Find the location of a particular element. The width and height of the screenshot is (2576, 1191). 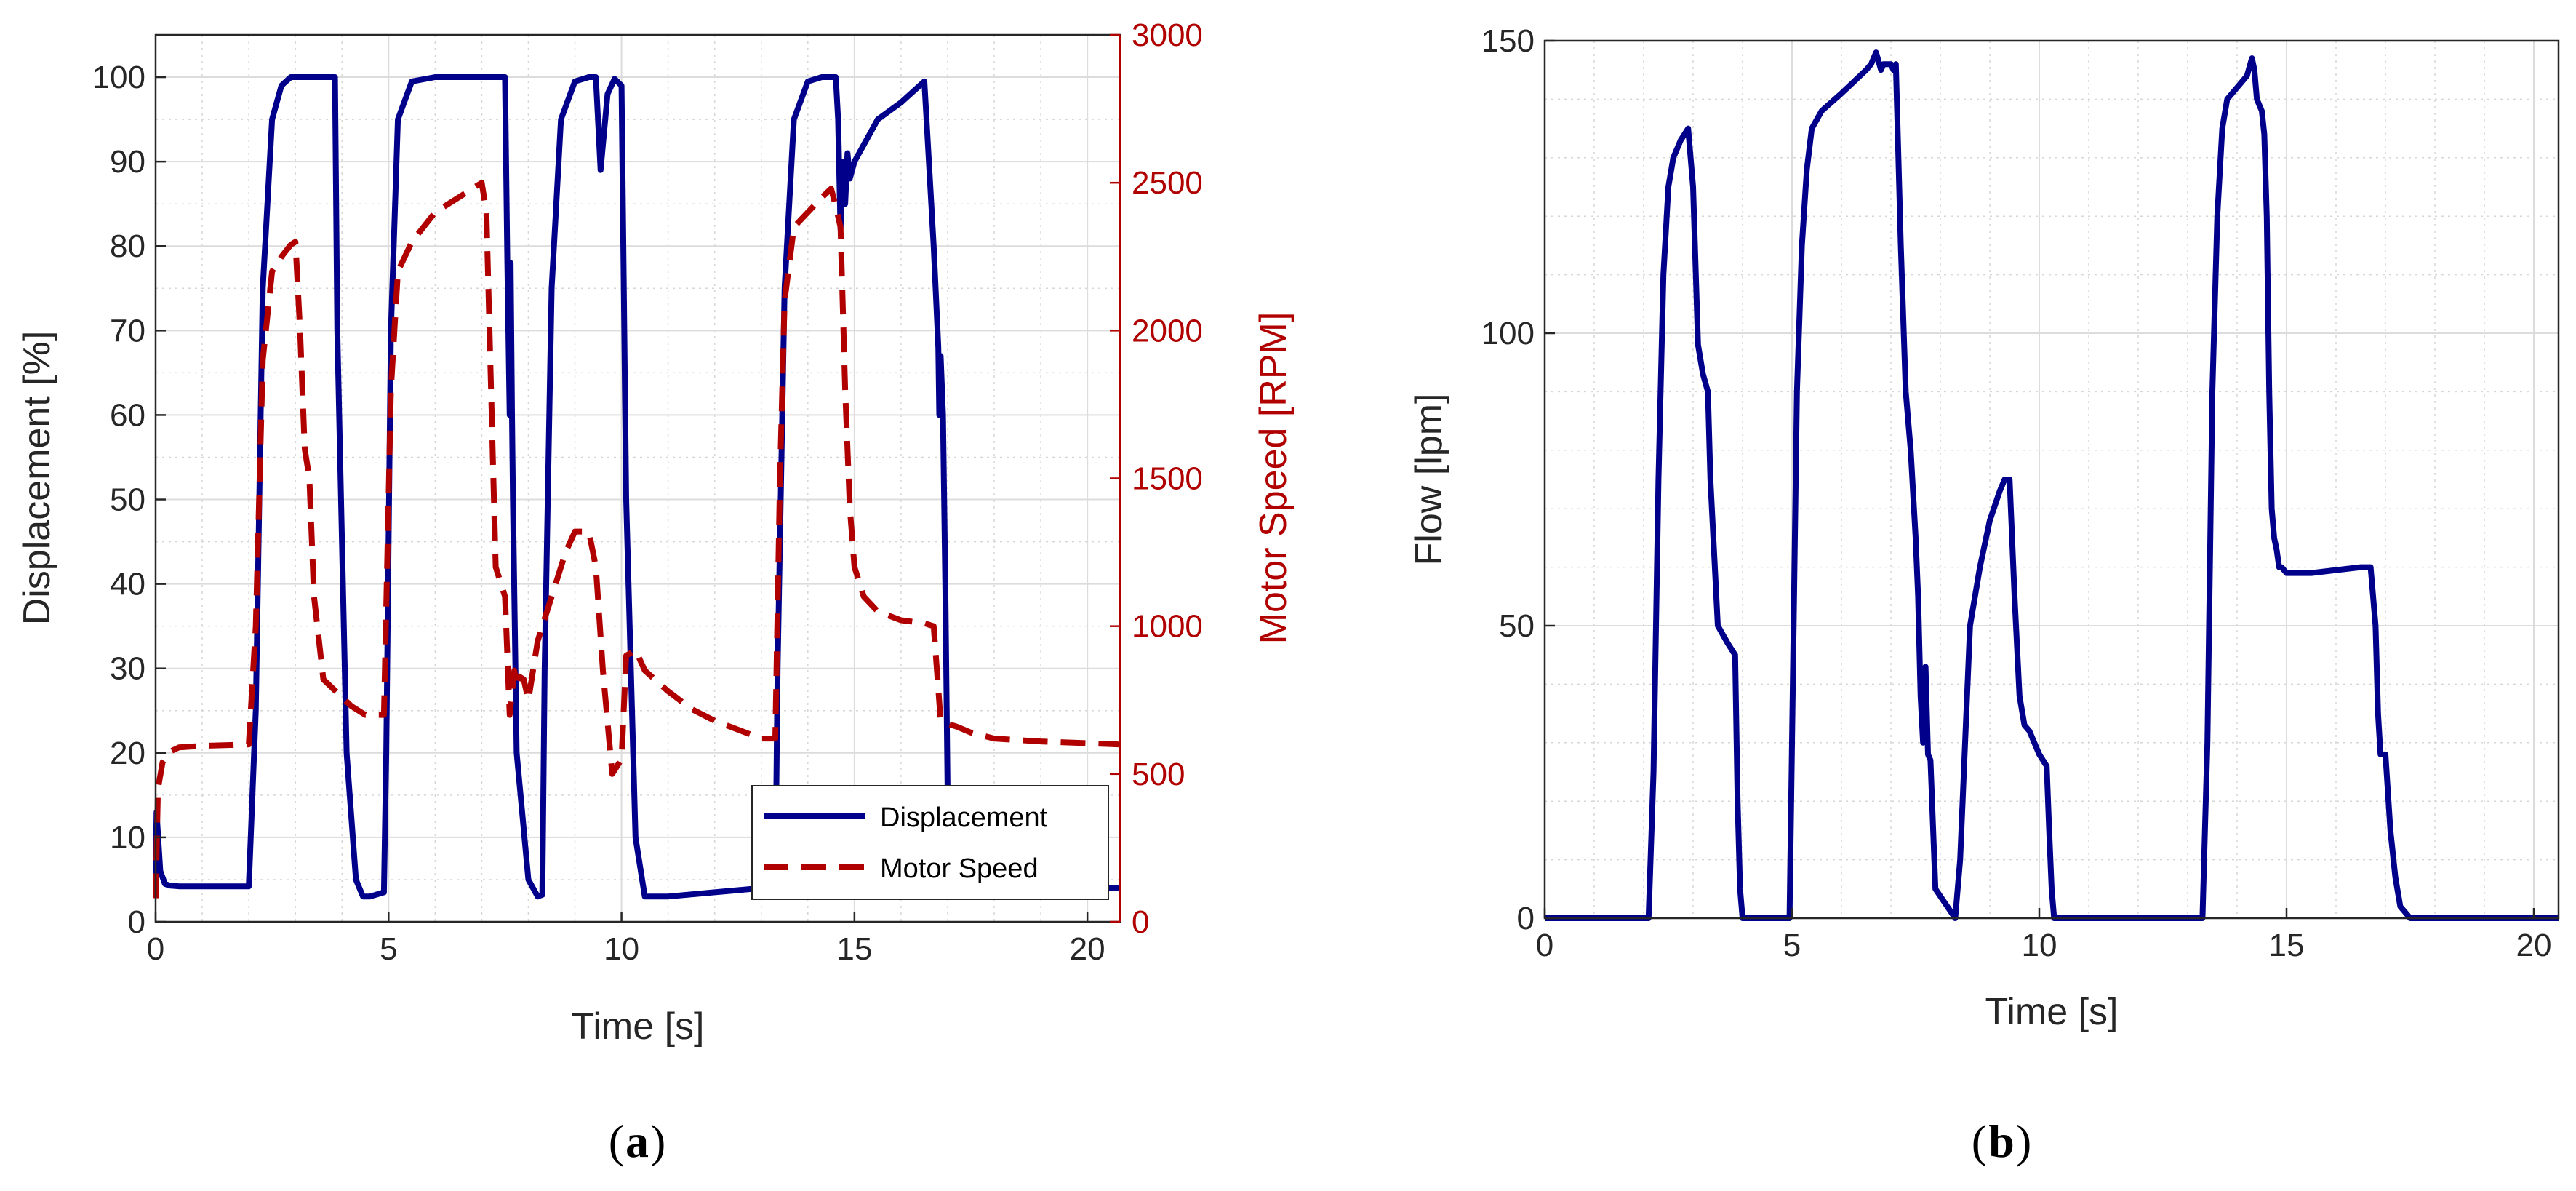

y-tick-right-label: 1500 is located at coordinates (1167, 479).